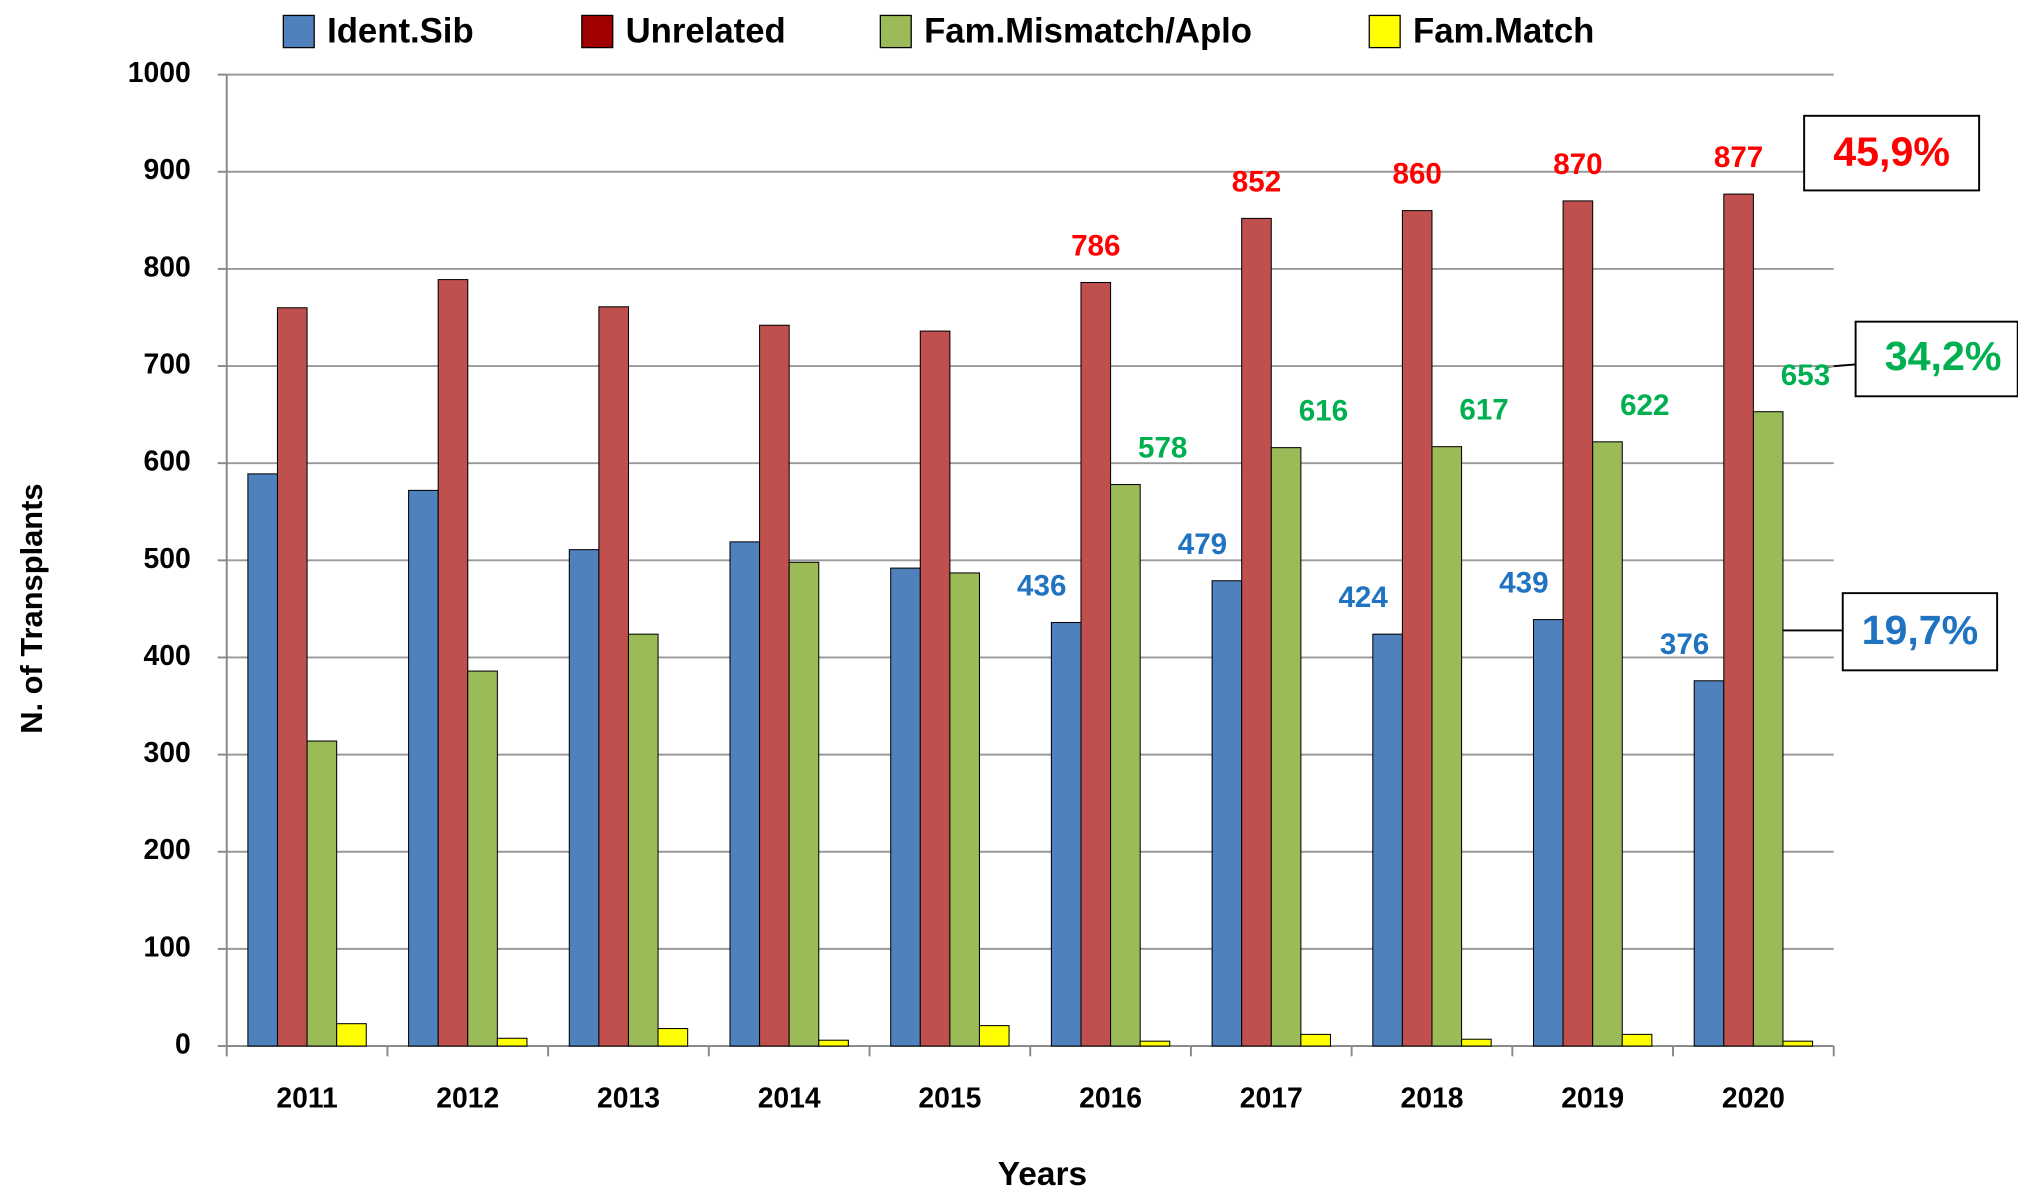  Describe the element at coordinates (949, 1098) in the screenshot. I see `x-tick-label: 2015` at that location.